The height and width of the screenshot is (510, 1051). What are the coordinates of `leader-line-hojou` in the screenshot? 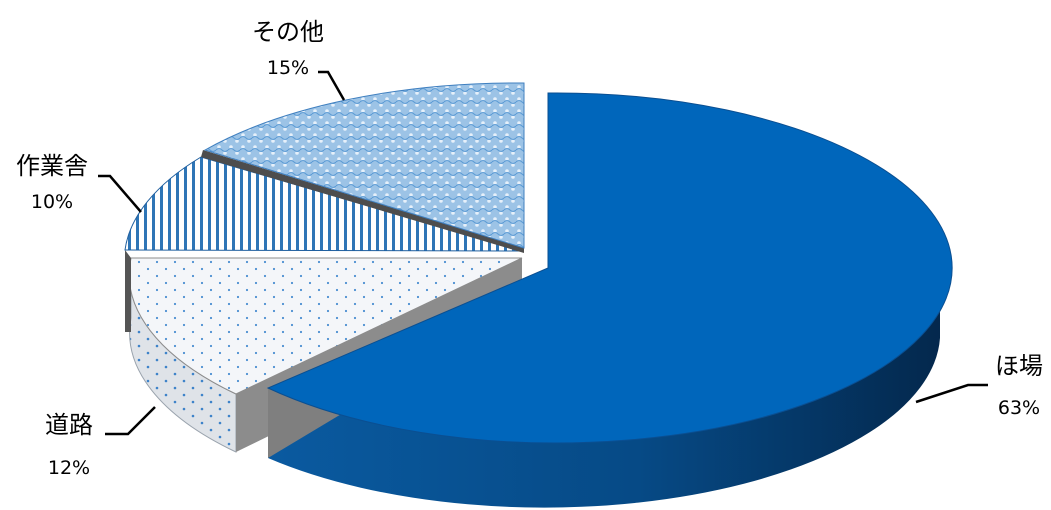 It's located at (951, 393).